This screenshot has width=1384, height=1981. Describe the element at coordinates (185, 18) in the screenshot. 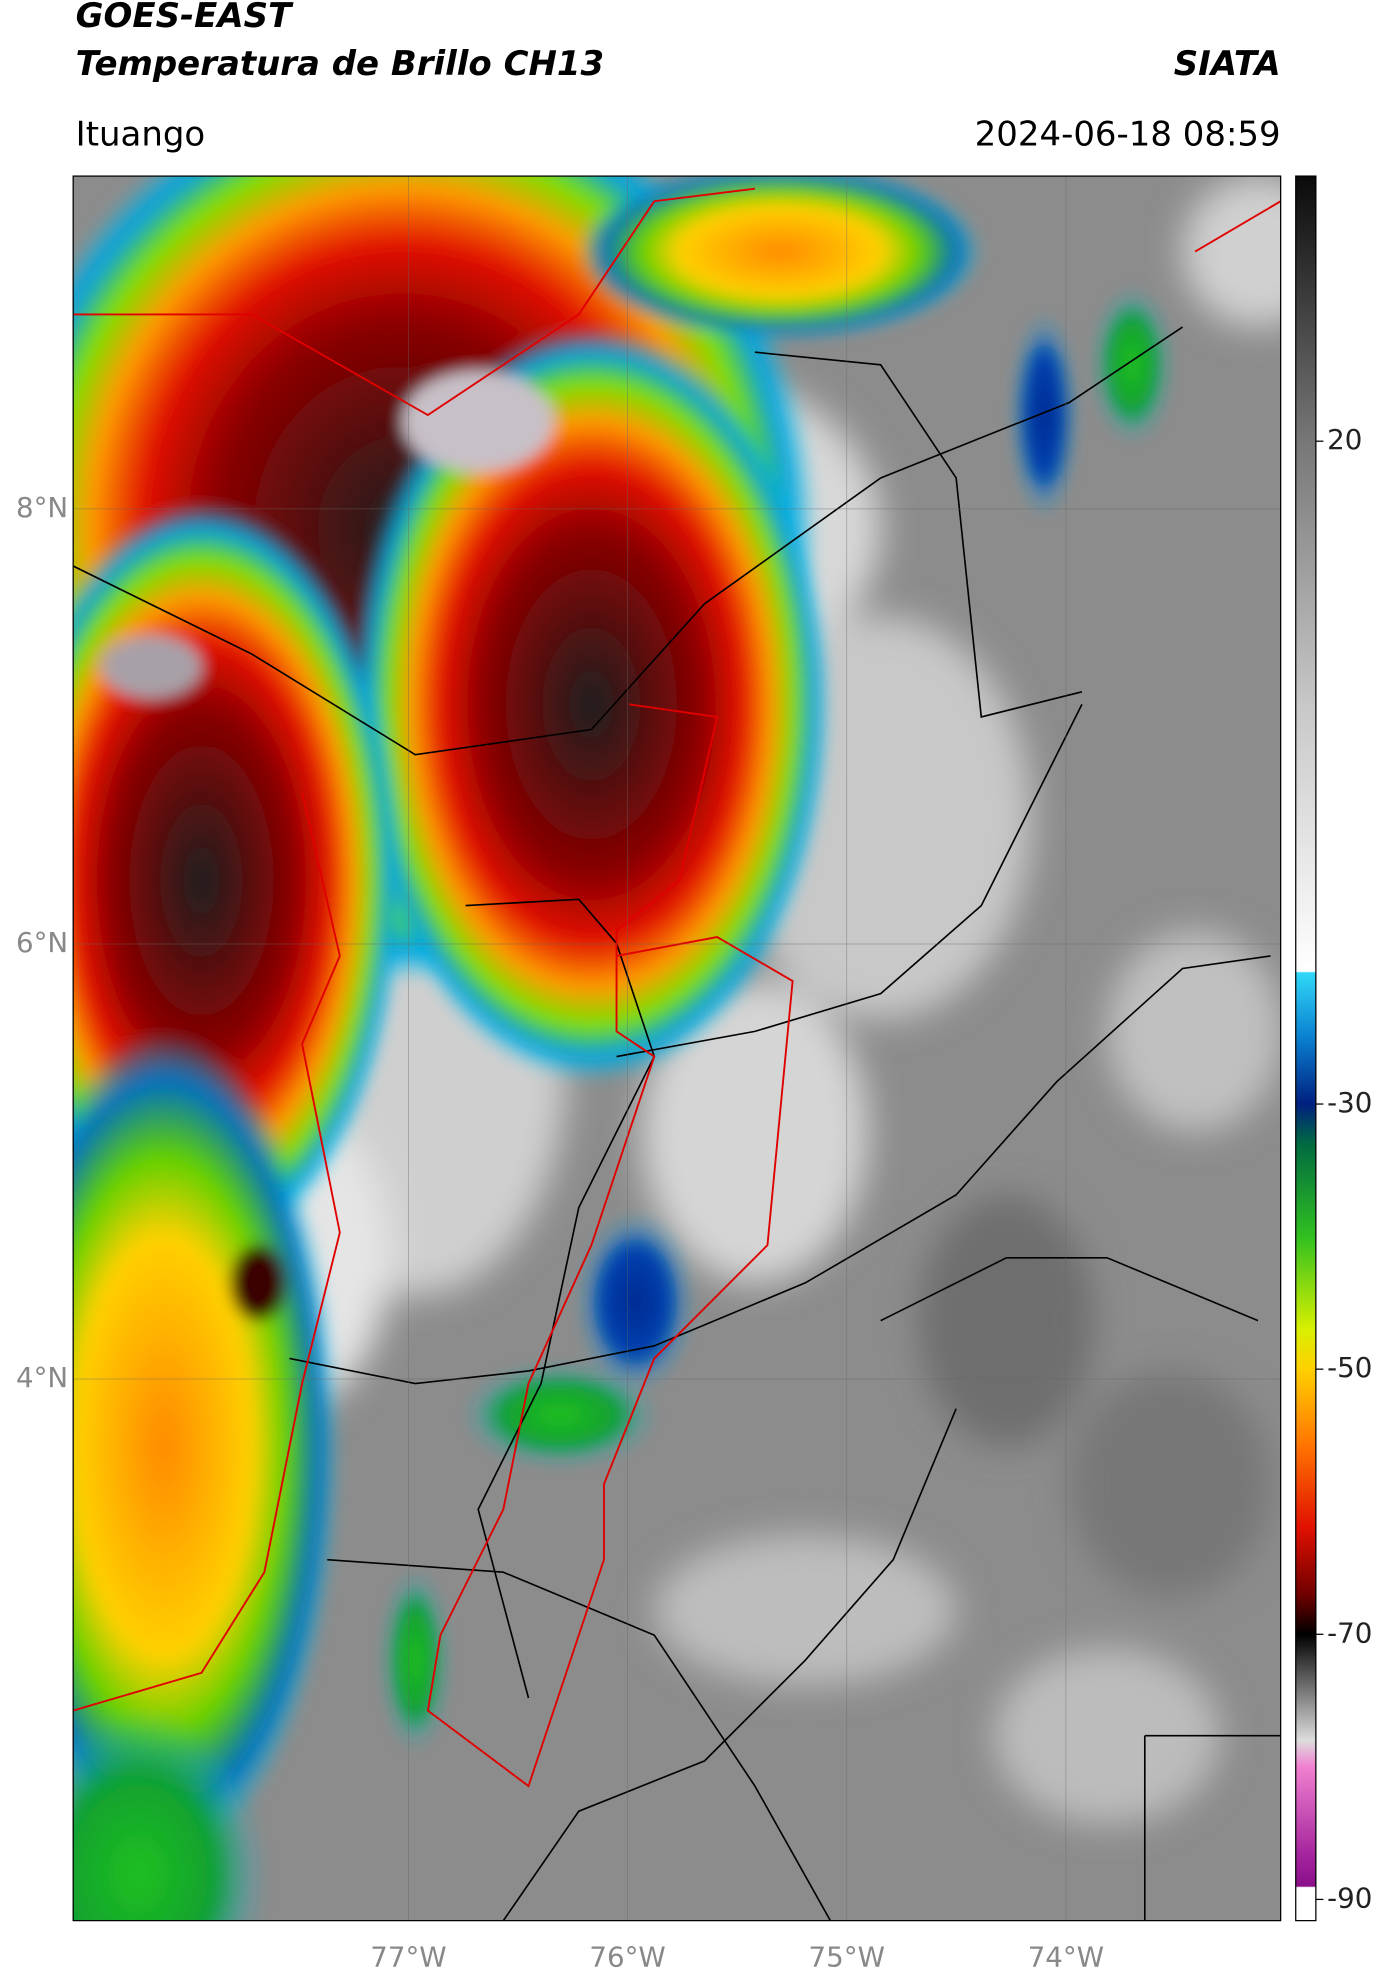

I see `satellite: GOES-EAST` at that location.